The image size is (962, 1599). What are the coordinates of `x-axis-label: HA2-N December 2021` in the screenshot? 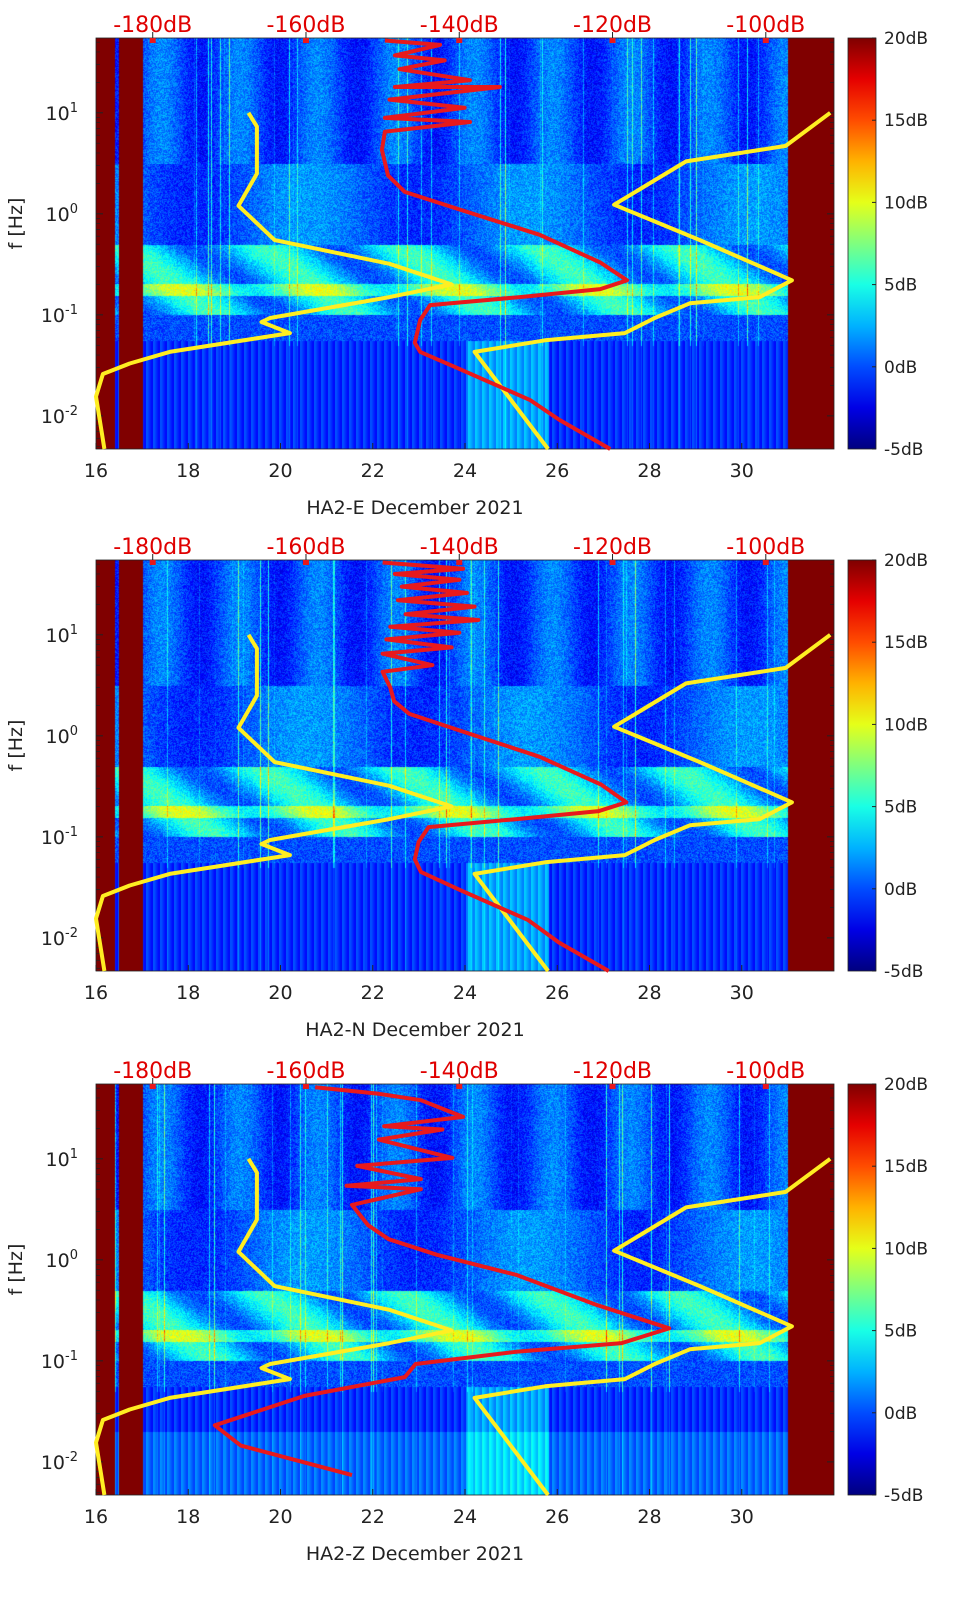 It's located at (414, 1030).